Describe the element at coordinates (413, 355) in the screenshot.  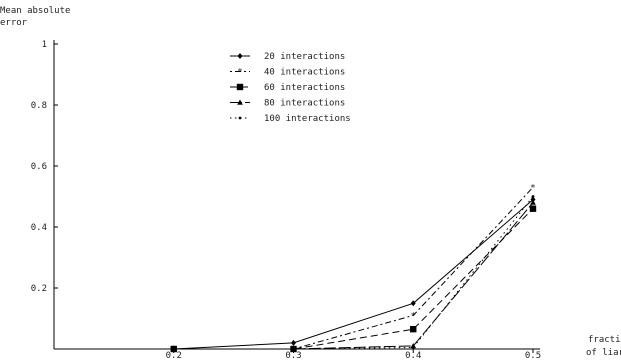
I see `x-tick-label: 0.4` at that location.